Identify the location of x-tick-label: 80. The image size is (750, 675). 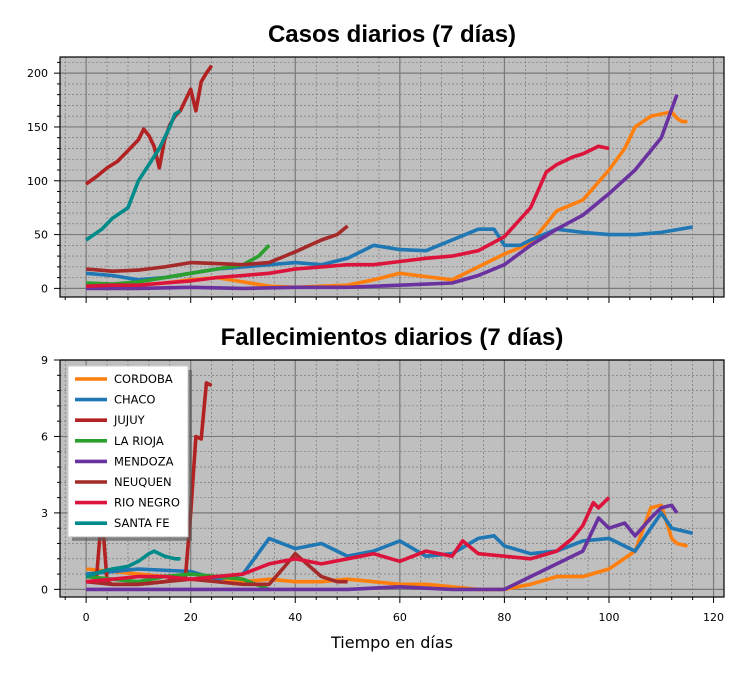
(504, 617).